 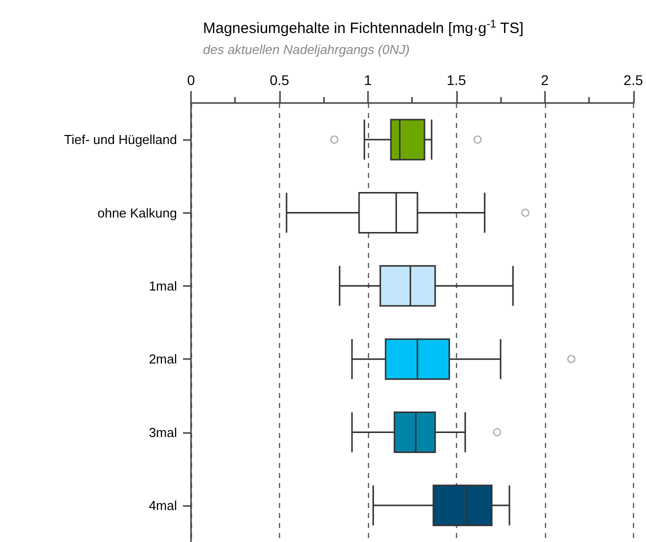 I want to click on x-tick-label: 1.5, so click(x=456, y=80).